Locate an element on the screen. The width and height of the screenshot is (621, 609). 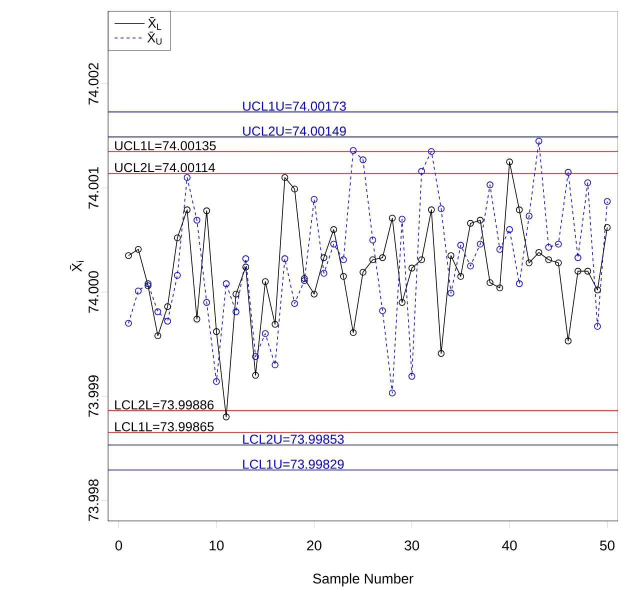
y-tick-label: 74.002 is located at coordinates (93, 84).